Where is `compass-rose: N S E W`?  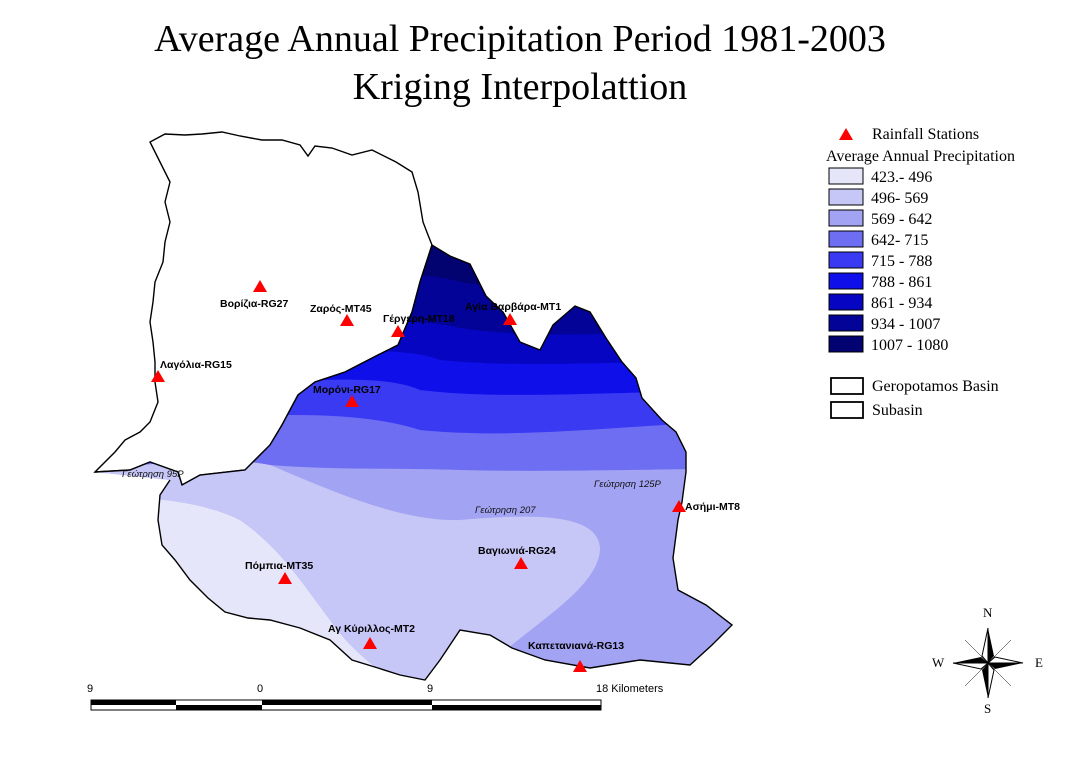 compass-rose: N S E W is located at coordinates (987, 660).